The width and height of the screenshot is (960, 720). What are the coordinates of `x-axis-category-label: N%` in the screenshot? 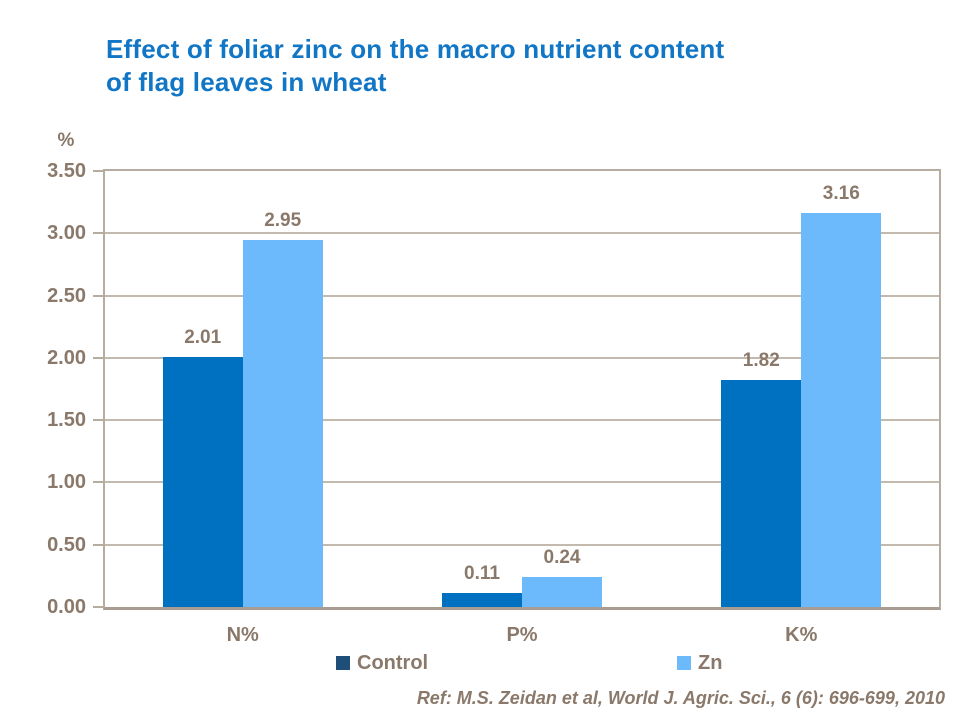 It's located at (242, 635).